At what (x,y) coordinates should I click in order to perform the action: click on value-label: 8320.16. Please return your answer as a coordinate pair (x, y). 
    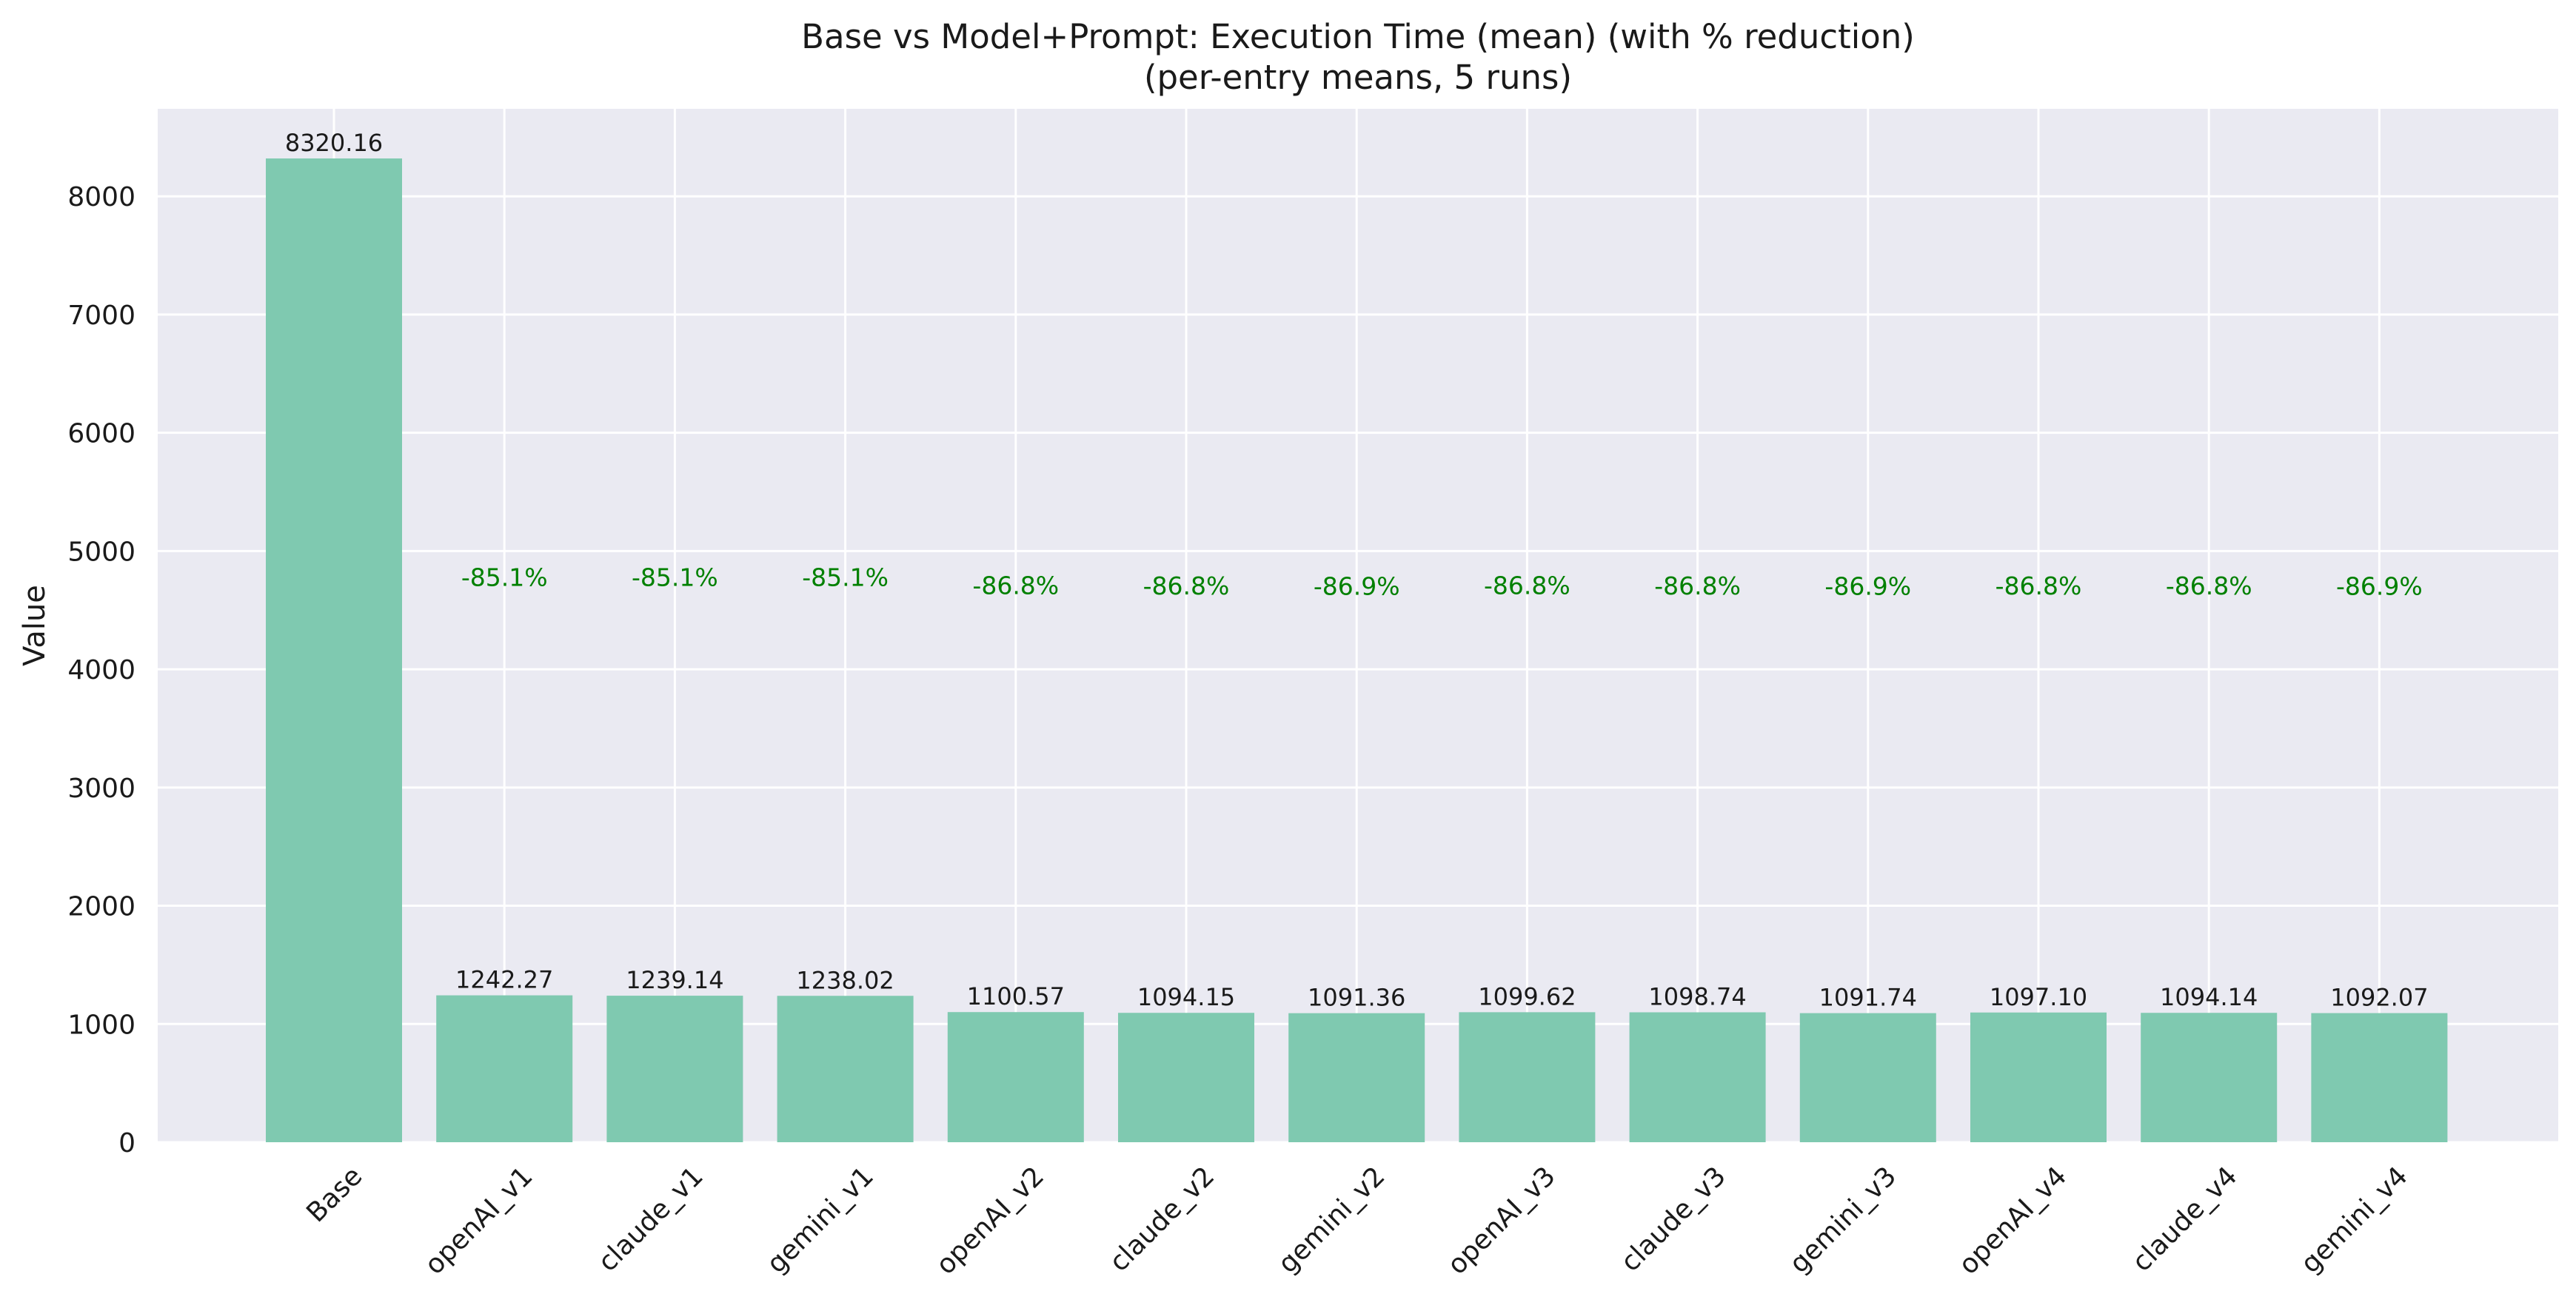
    Looking at the image, I should click on (334, 143).